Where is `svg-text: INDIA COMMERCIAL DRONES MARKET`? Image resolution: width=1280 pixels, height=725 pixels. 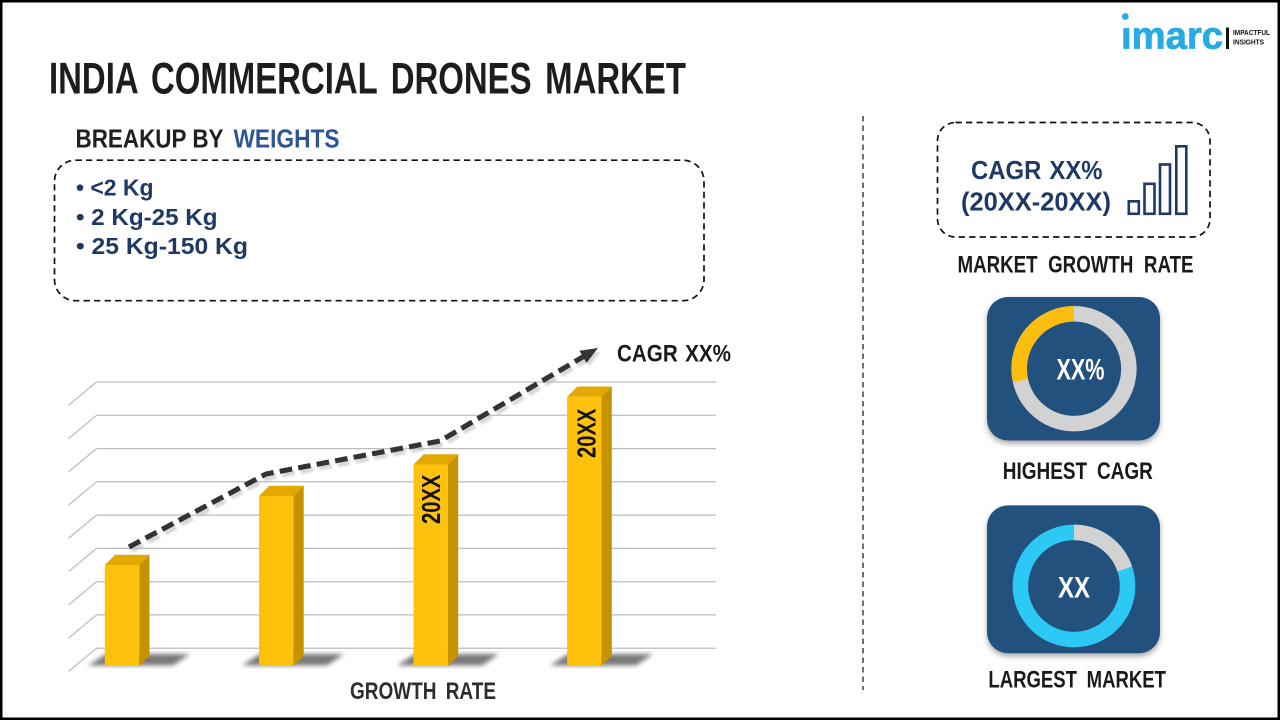 svg-text: INDIA COMMERCIAL DRONES MARKET is located at coordinates (367, 79).